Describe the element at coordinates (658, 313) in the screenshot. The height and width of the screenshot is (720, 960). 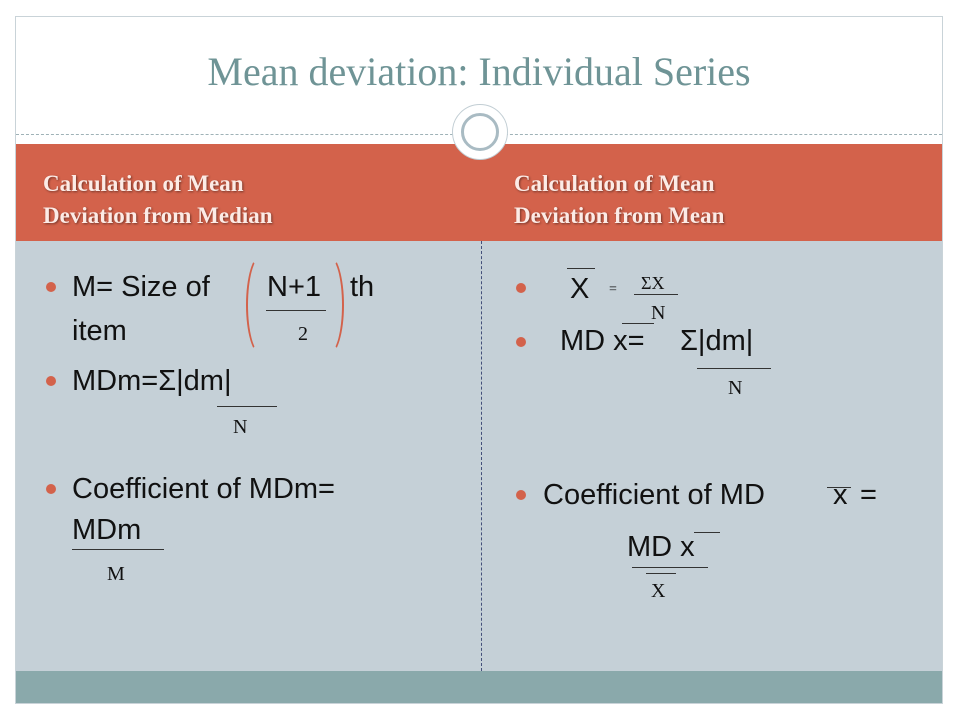
I see `mean-denominator: N` at that location.